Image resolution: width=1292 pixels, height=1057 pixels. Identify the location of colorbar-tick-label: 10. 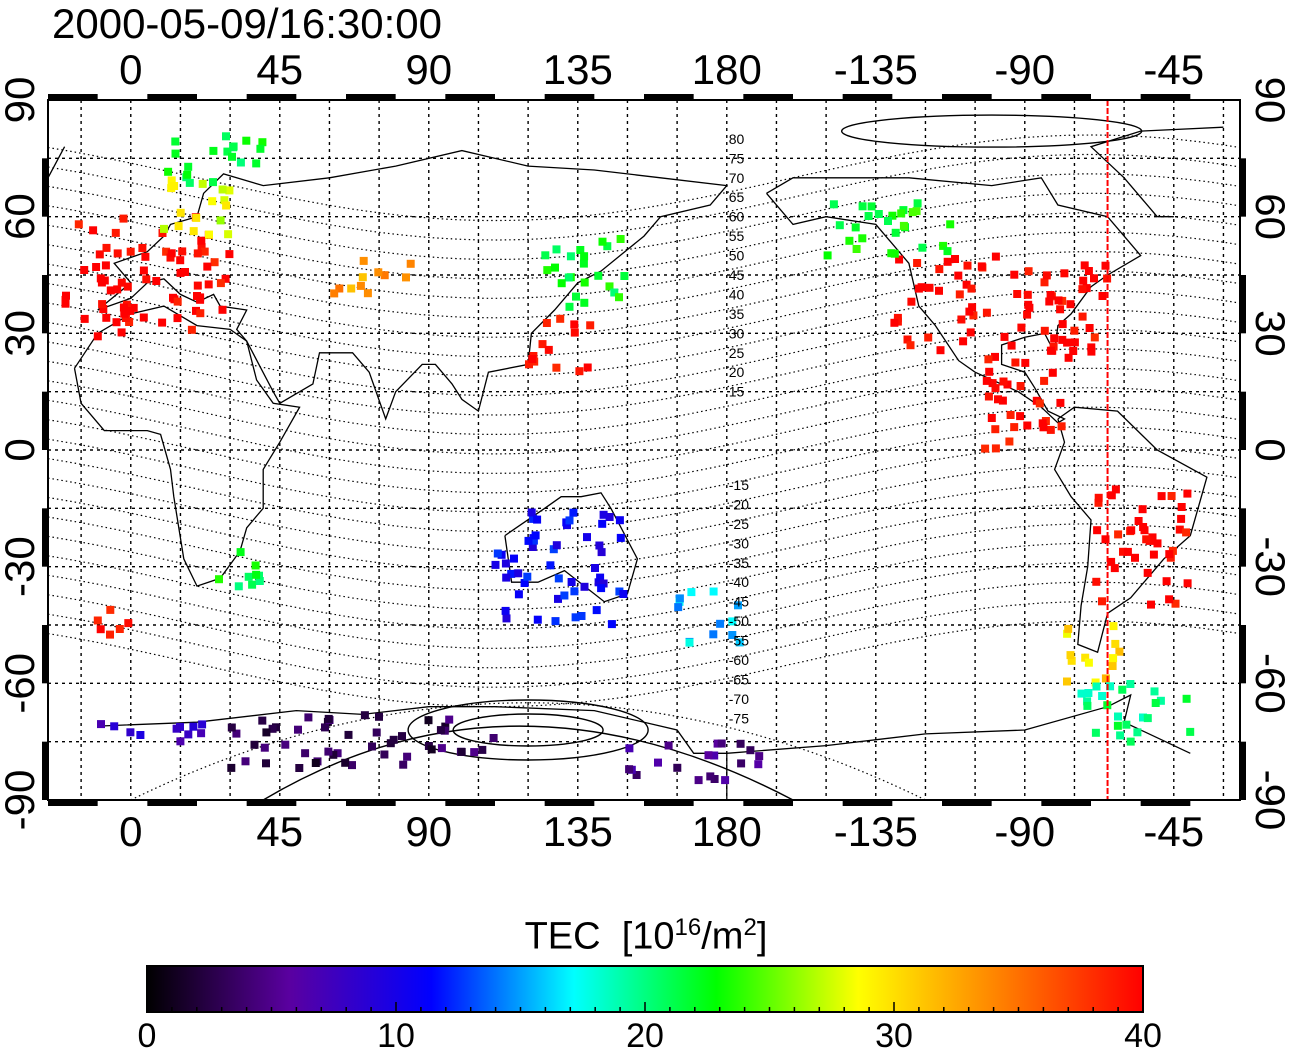
(396, 1036).